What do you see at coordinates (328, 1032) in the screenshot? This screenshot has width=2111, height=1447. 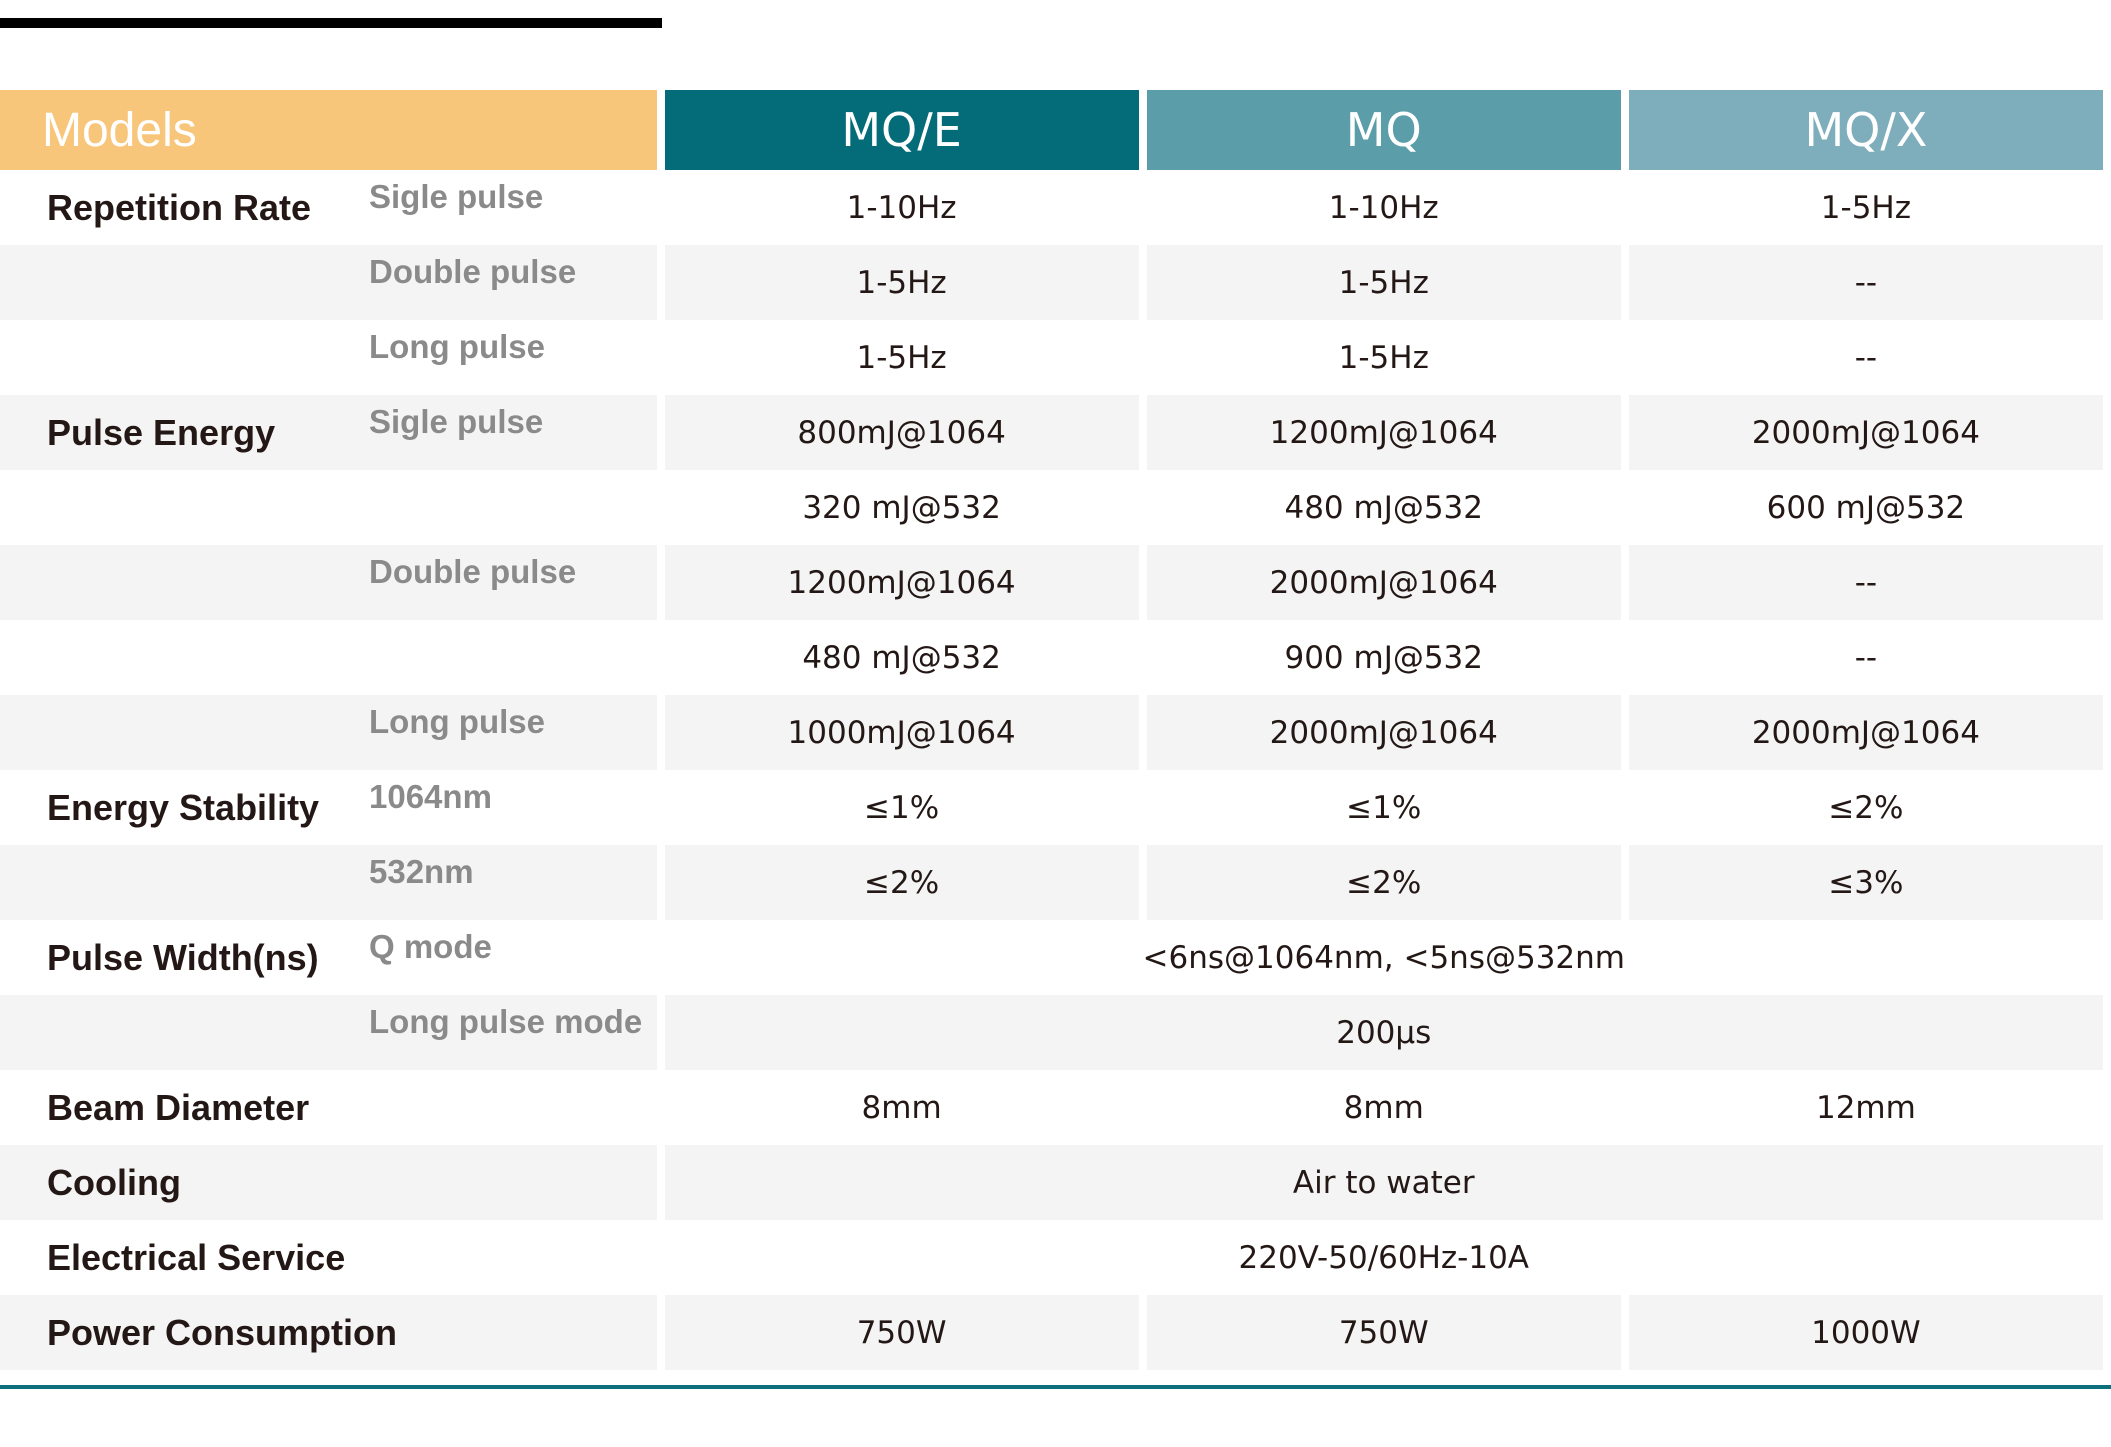 I see `row-label-cell: Long pulse mode` at bounding box center [328, 1032].